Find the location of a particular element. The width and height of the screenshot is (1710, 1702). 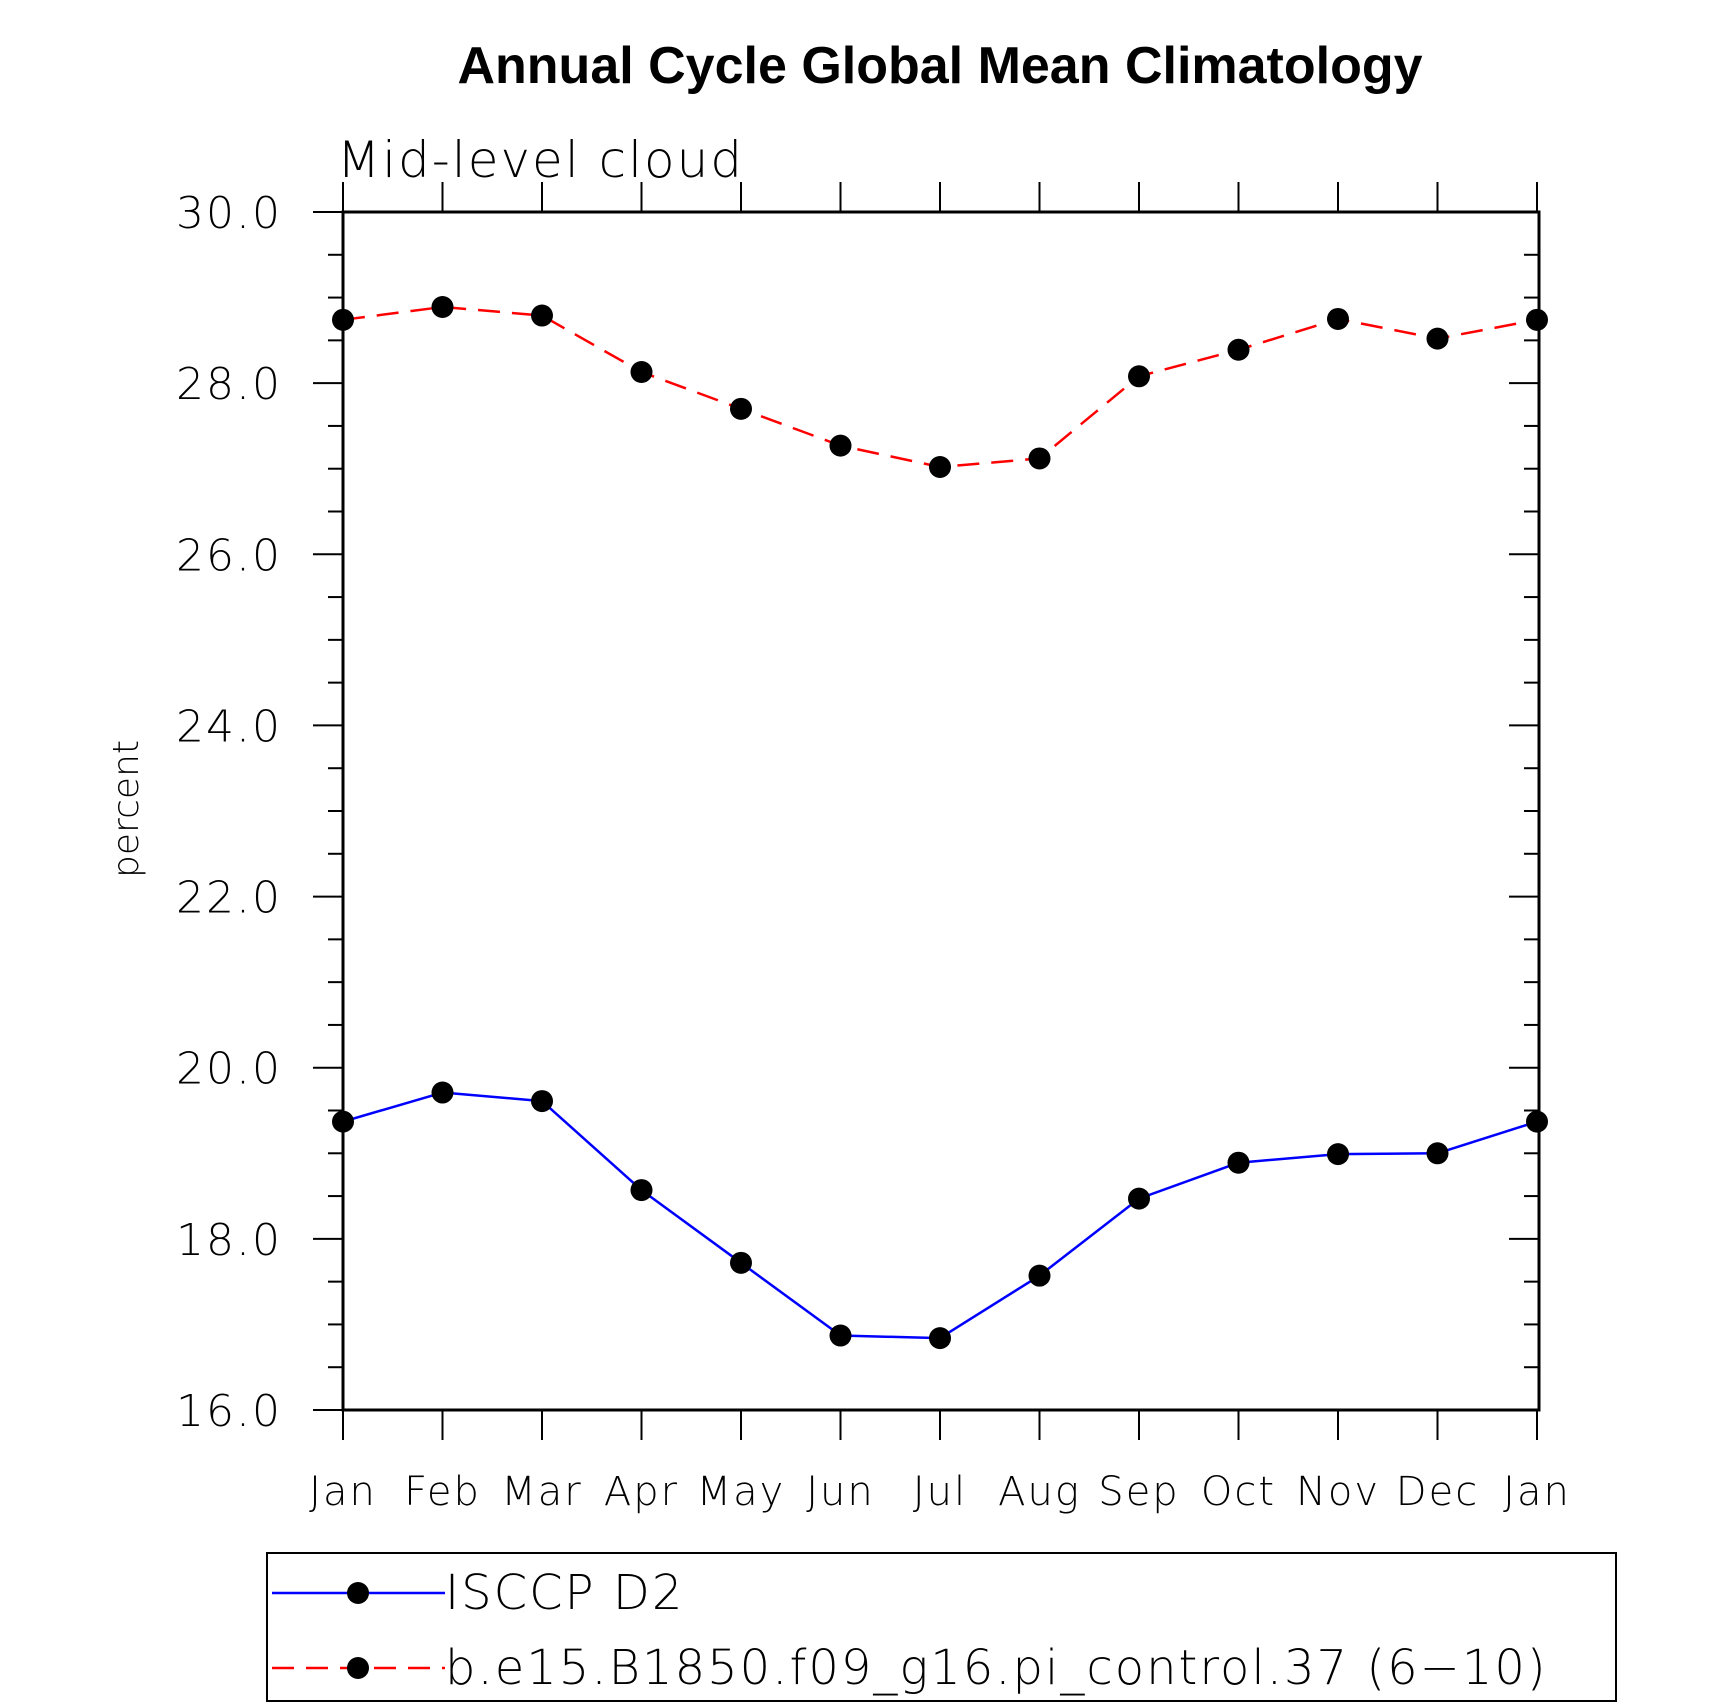

chart-title: Annual Cycle Global Mean Climatology is located at coordinates (939, 66).